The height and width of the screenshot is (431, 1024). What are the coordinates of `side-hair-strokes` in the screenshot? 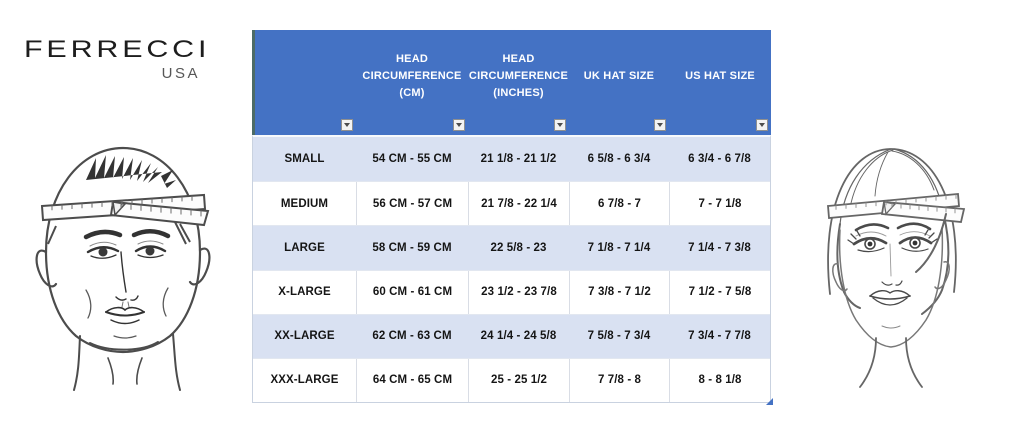 It's located at (119, 232).